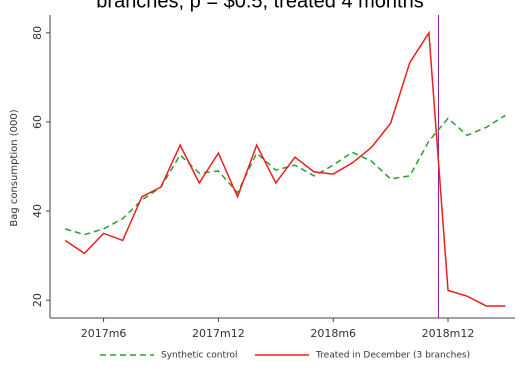 The image size is (521, 382). What do you see at coordinates (392, 356) in the screenshot?
I see `legend-label: Treated in December (3 branches)` at bounding box center [392, 356].